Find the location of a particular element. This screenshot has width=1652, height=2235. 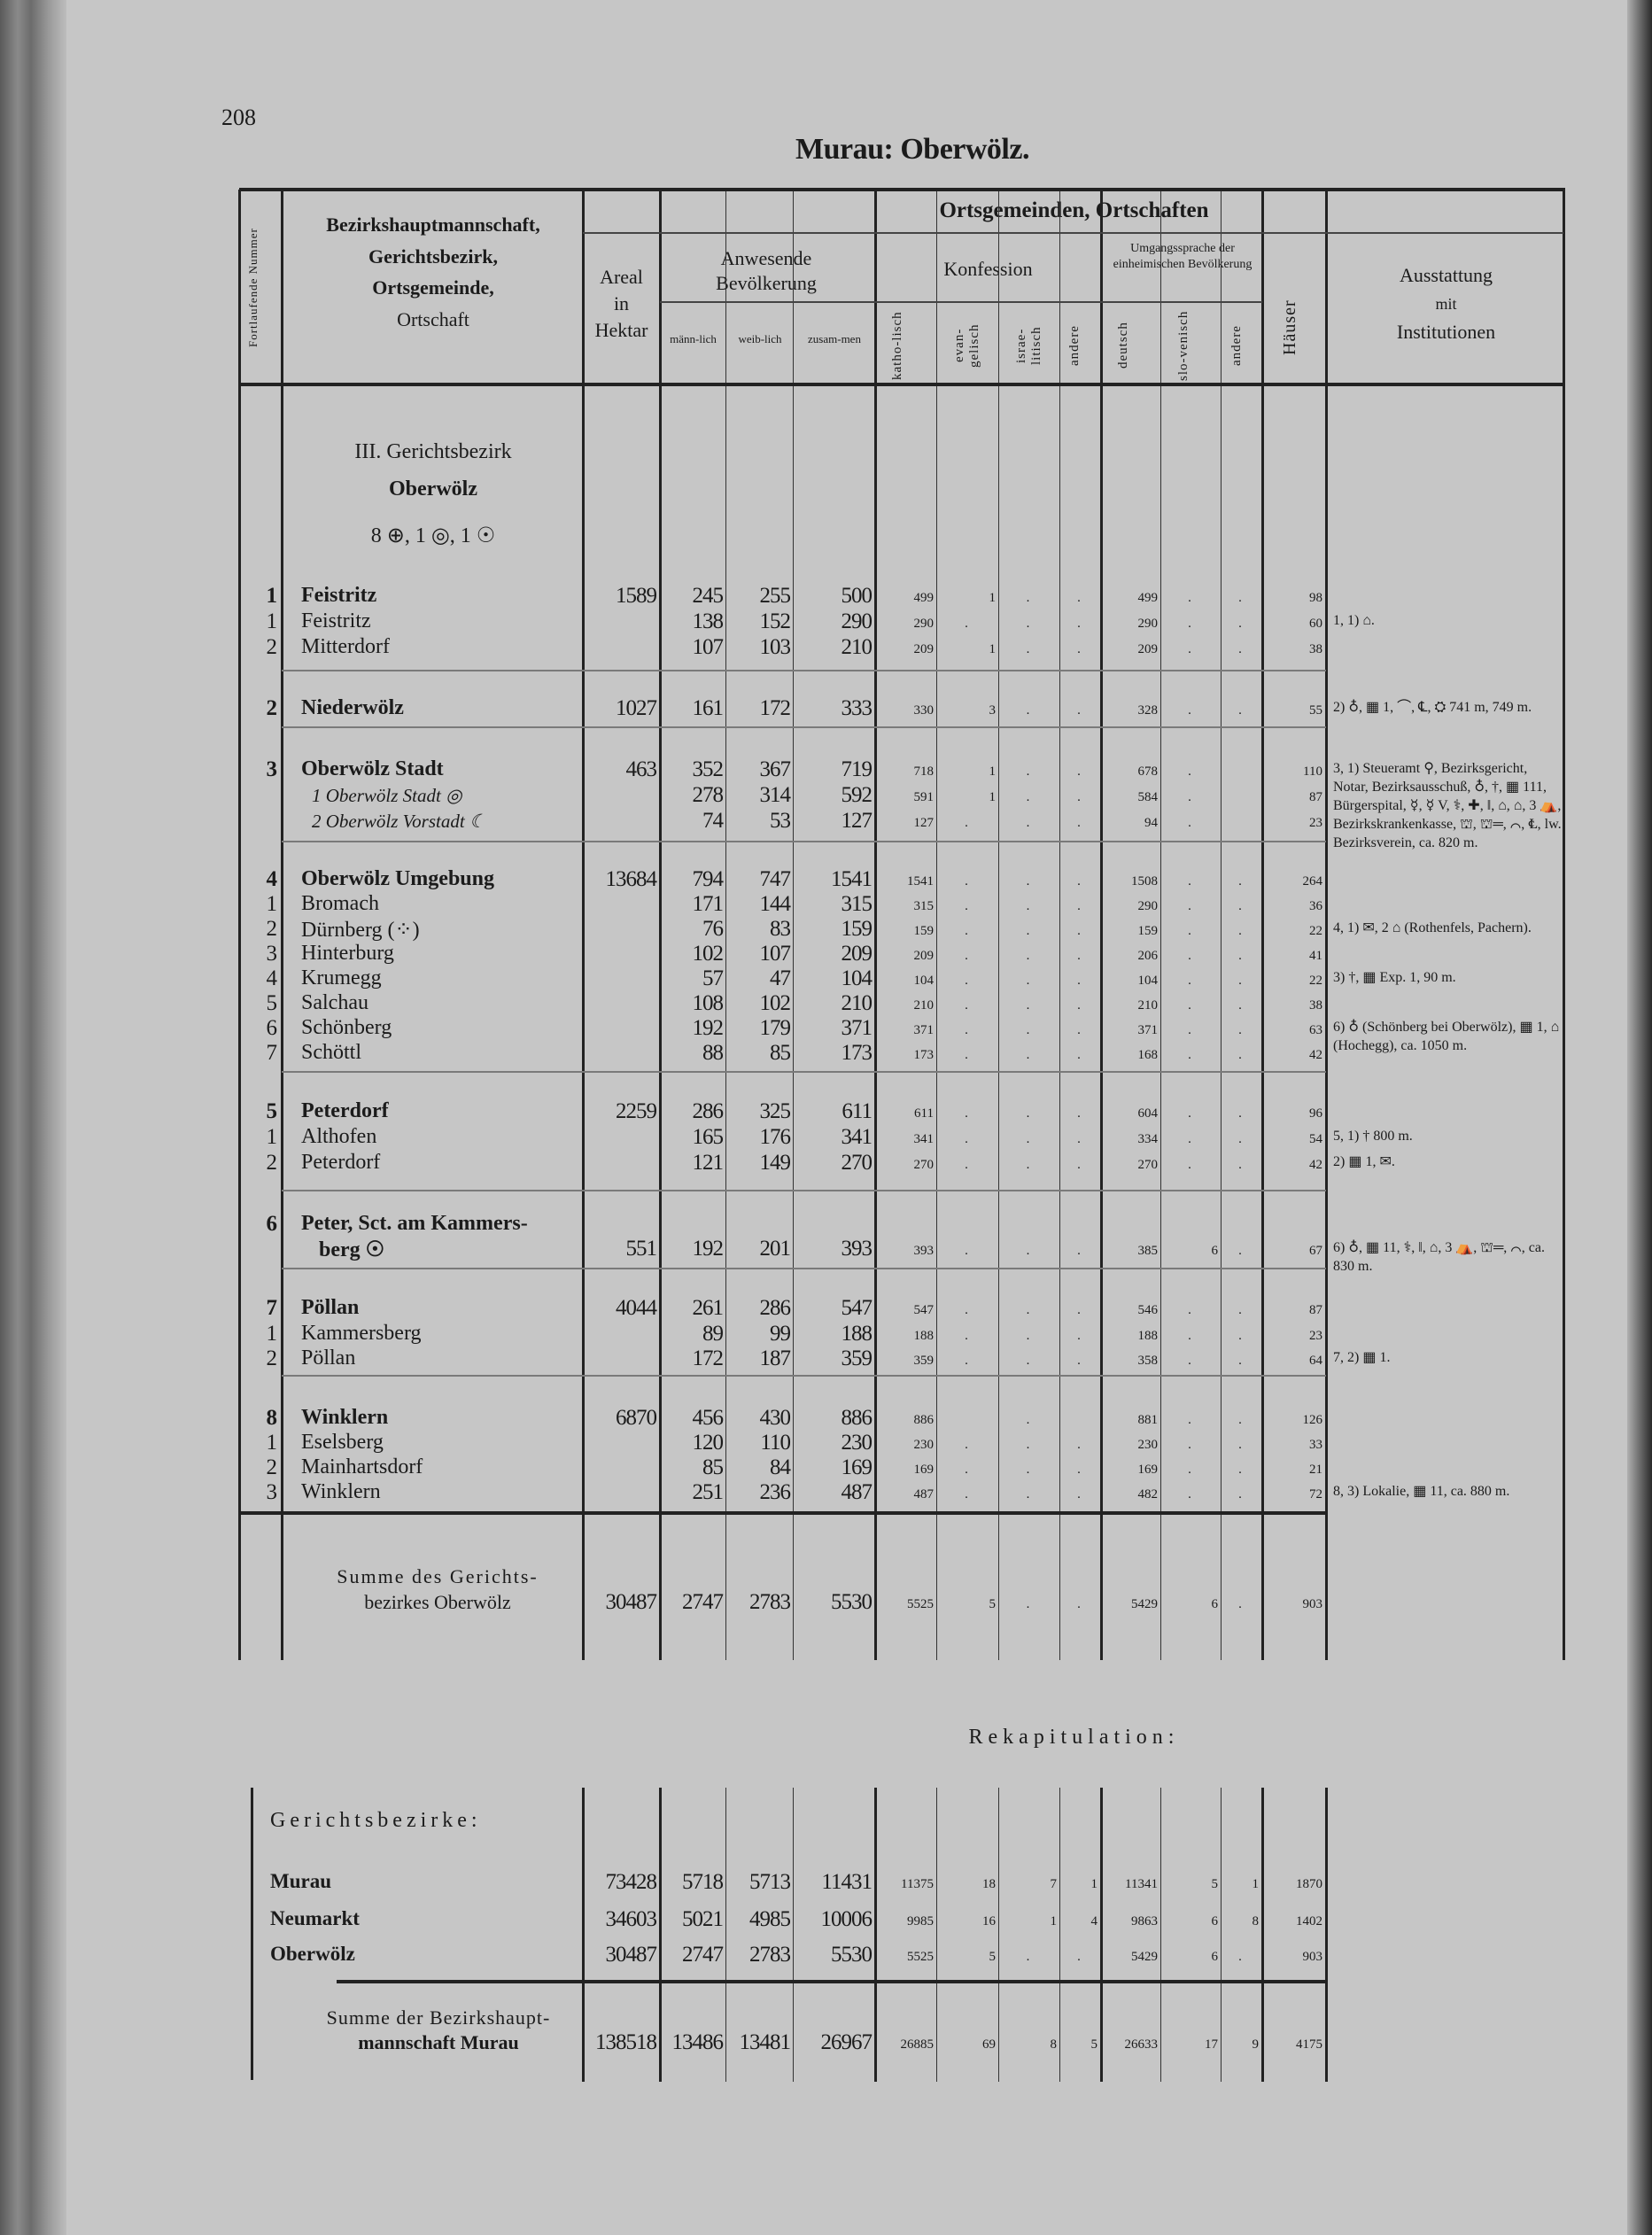

value-cell: 26885 is located at coordinates (917, 2044).